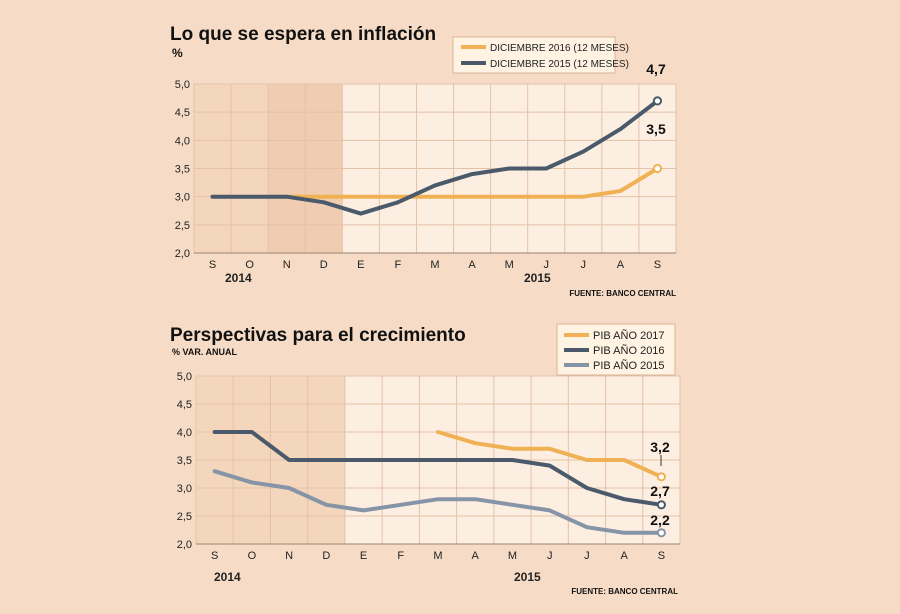 Image resolution: width=900 pixels, height=614 pixels. Describe the element at coordinates (559, 48) in the screenshot. I see `legend-entry: DICIEMBRE 2016 (12 MESES)` at that location.